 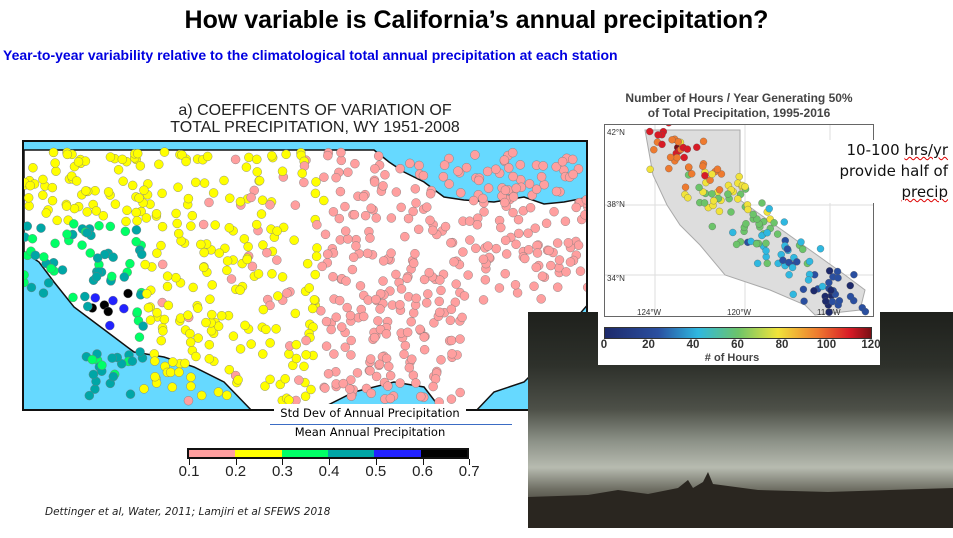 I want to click on cv-colorbar-label: 0.4, so click(x=329, y=471).